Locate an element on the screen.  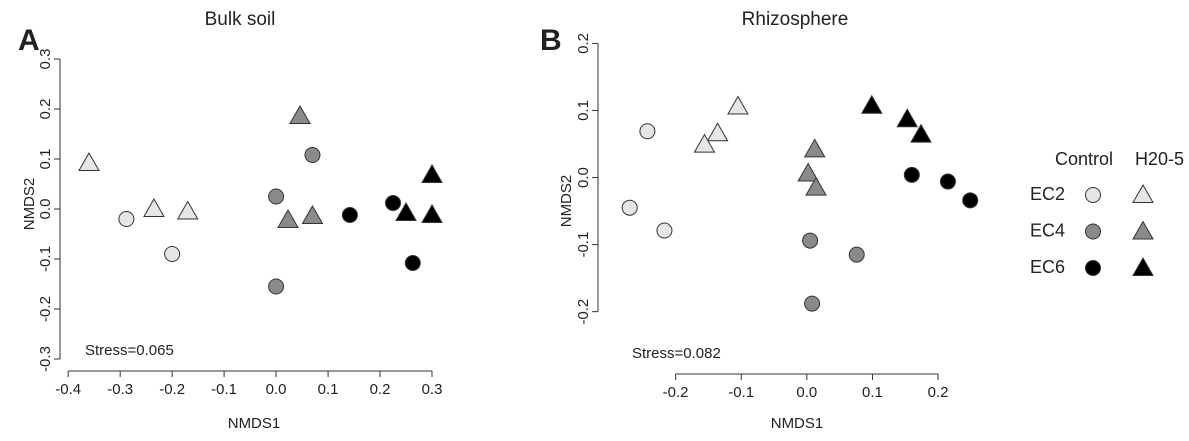
x-tick-label: 0.3 is located at coordinates (432, 389).